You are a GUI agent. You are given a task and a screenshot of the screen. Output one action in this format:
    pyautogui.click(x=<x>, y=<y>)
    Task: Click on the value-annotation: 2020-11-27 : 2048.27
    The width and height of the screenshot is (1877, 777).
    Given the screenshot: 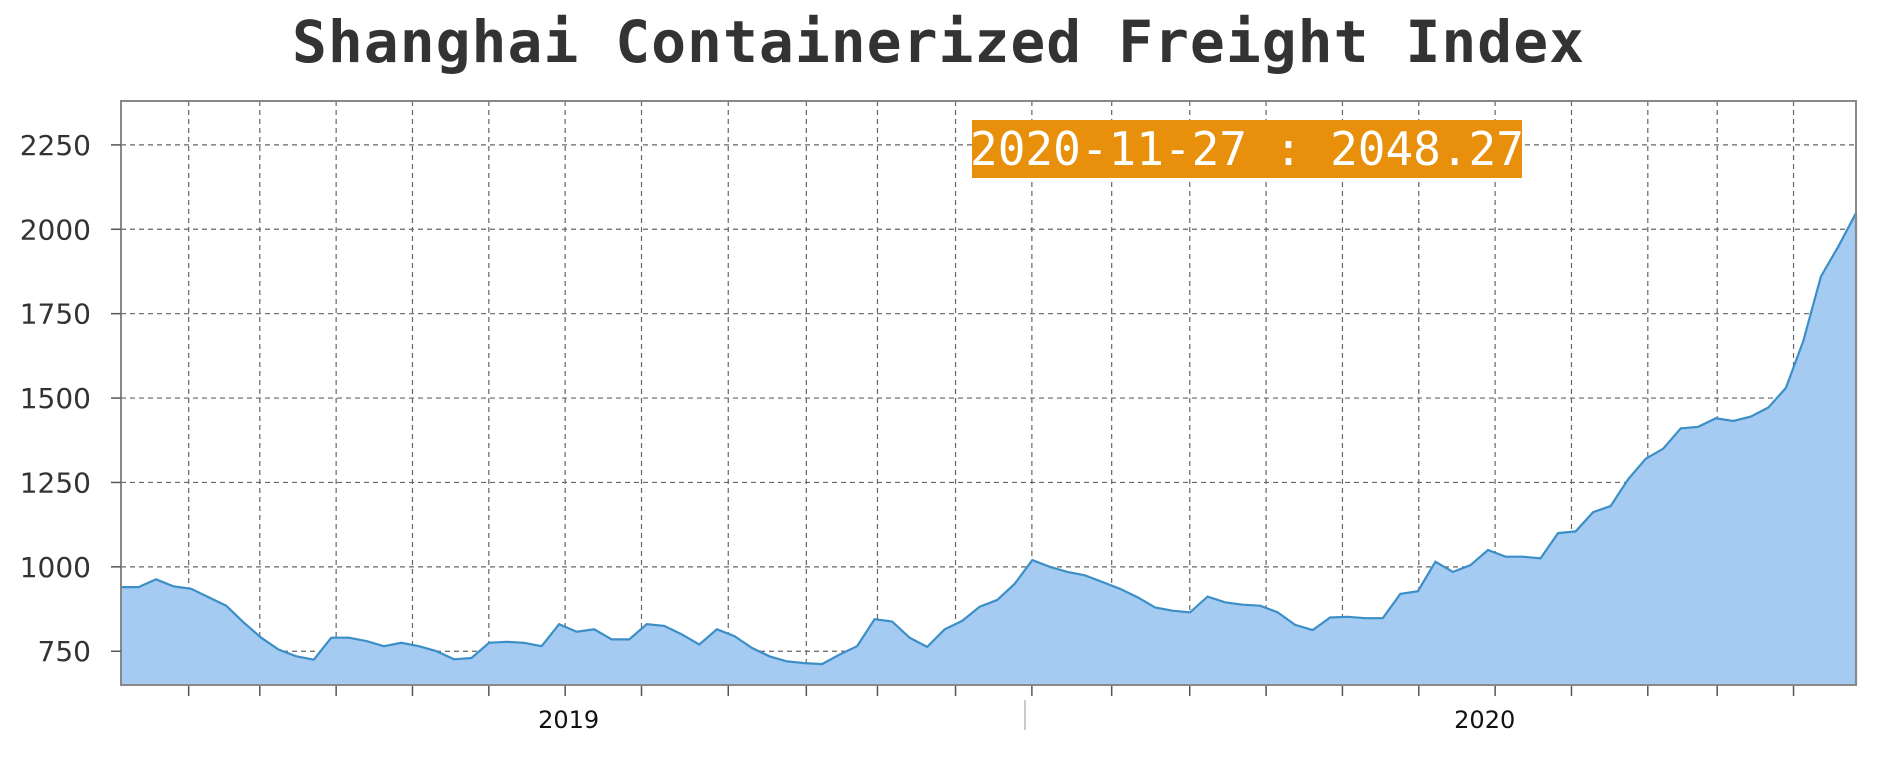 What is the action you would take?
    pyautogui.click(x=1247, y=149)
    